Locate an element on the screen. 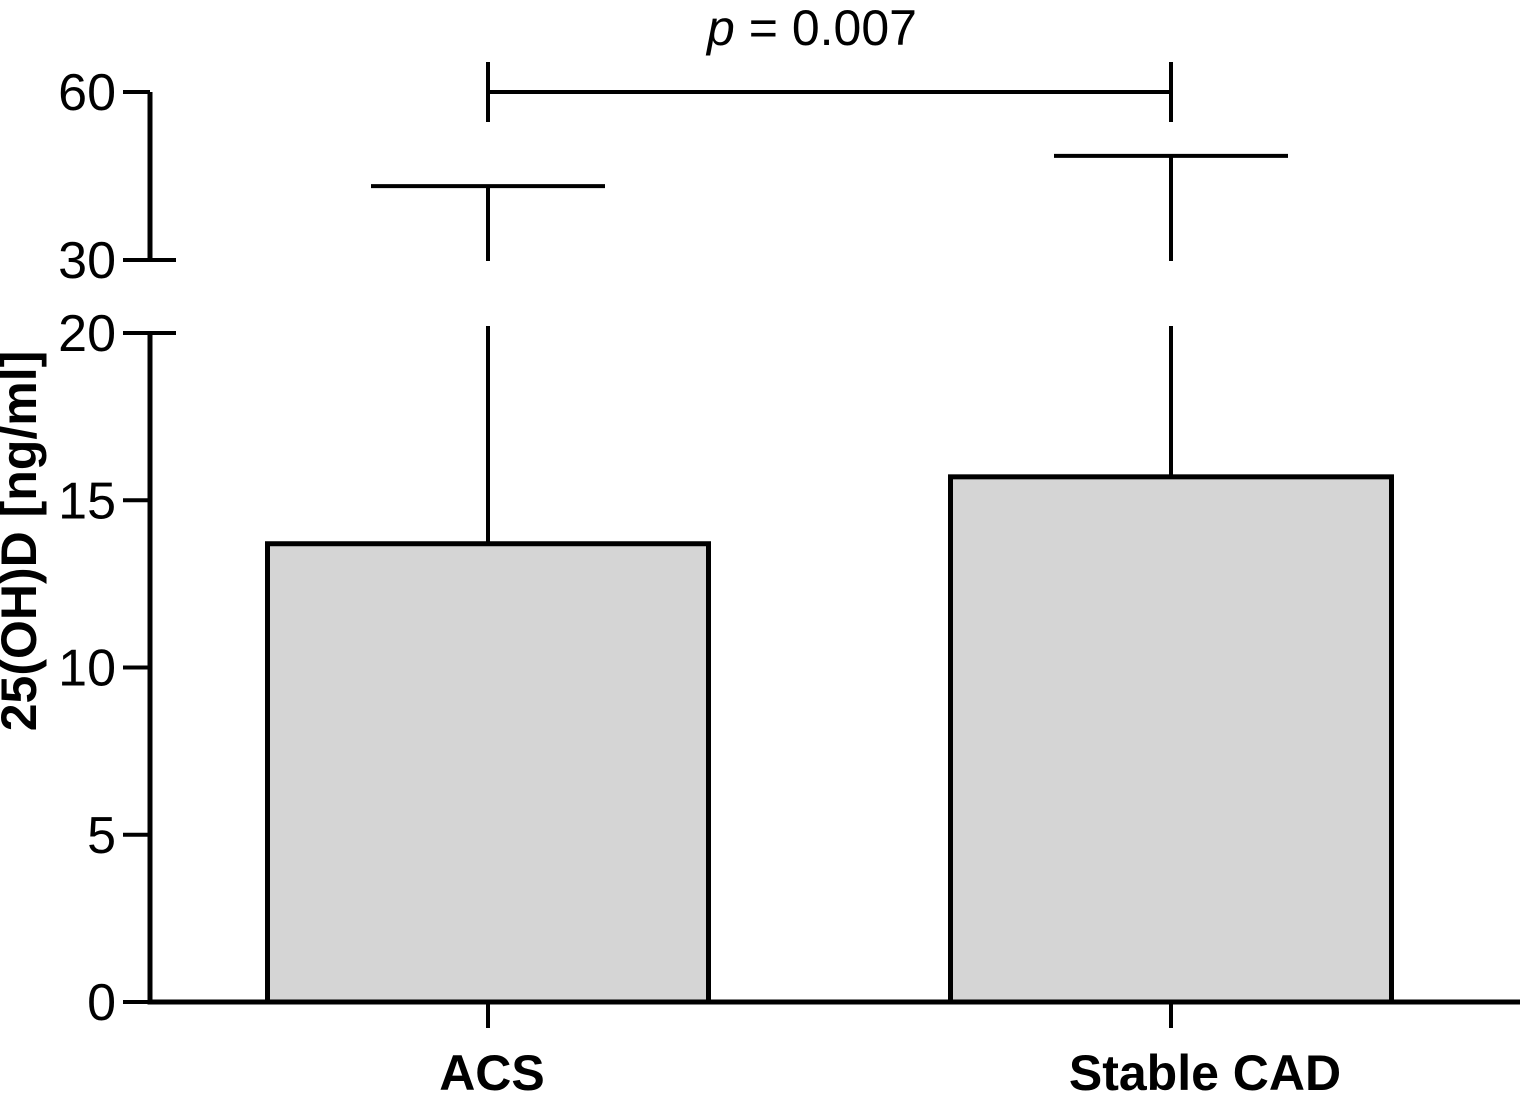 Image resolution: width=1520 pixels, height=1096 pixels. p-value-rest: = 0.007 is located at coordinates (826, 28).